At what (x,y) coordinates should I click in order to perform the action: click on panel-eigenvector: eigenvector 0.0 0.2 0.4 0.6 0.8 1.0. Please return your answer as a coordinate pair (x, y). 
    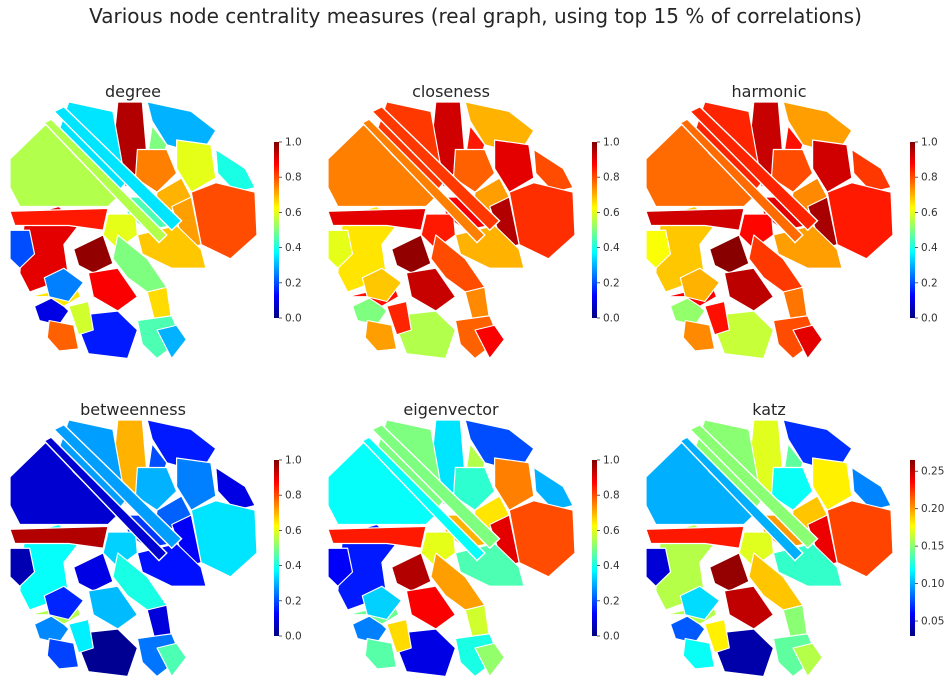
    Looking at the image, I should click on (473, 539).